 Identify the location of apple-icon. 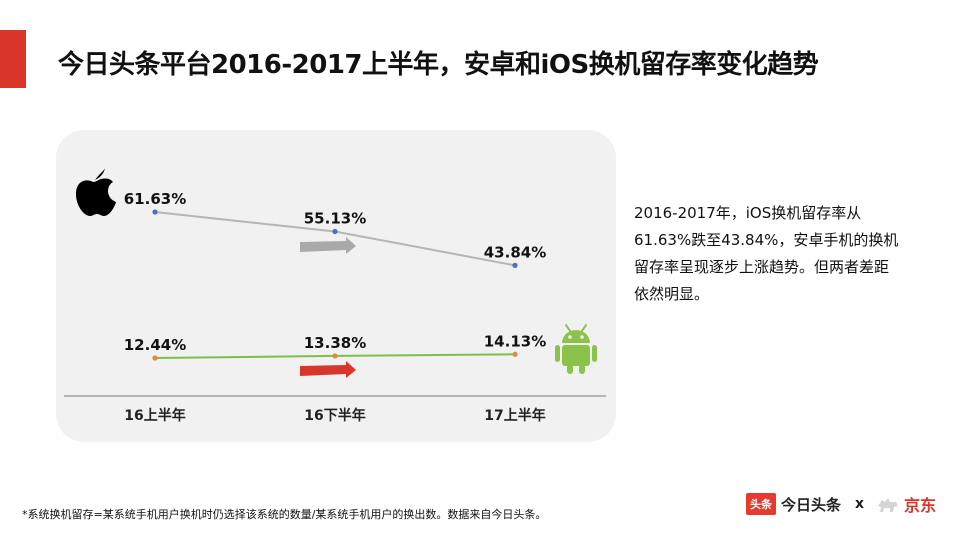
(96, 192).